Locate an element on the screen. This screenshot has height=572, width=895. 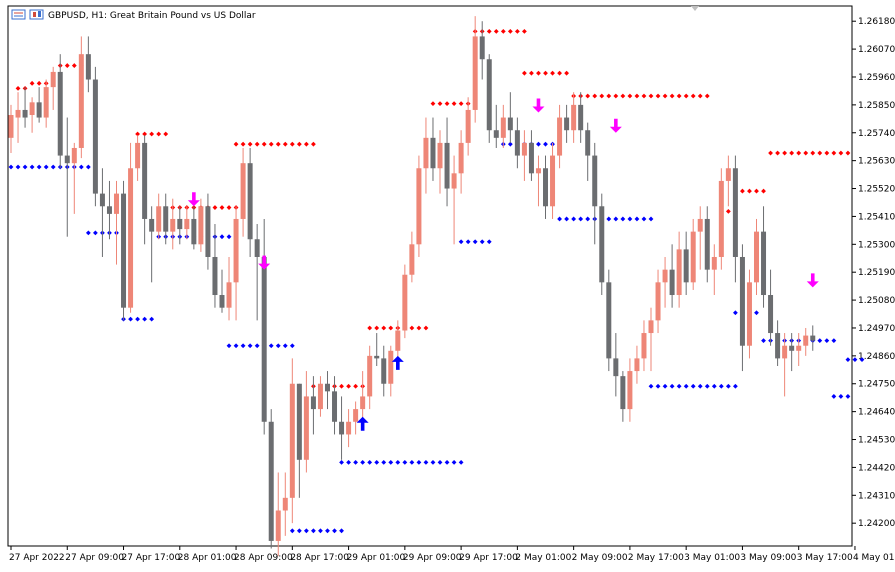
time-tick-label: 2 May 09:00 is located at coordinates (600, 558).